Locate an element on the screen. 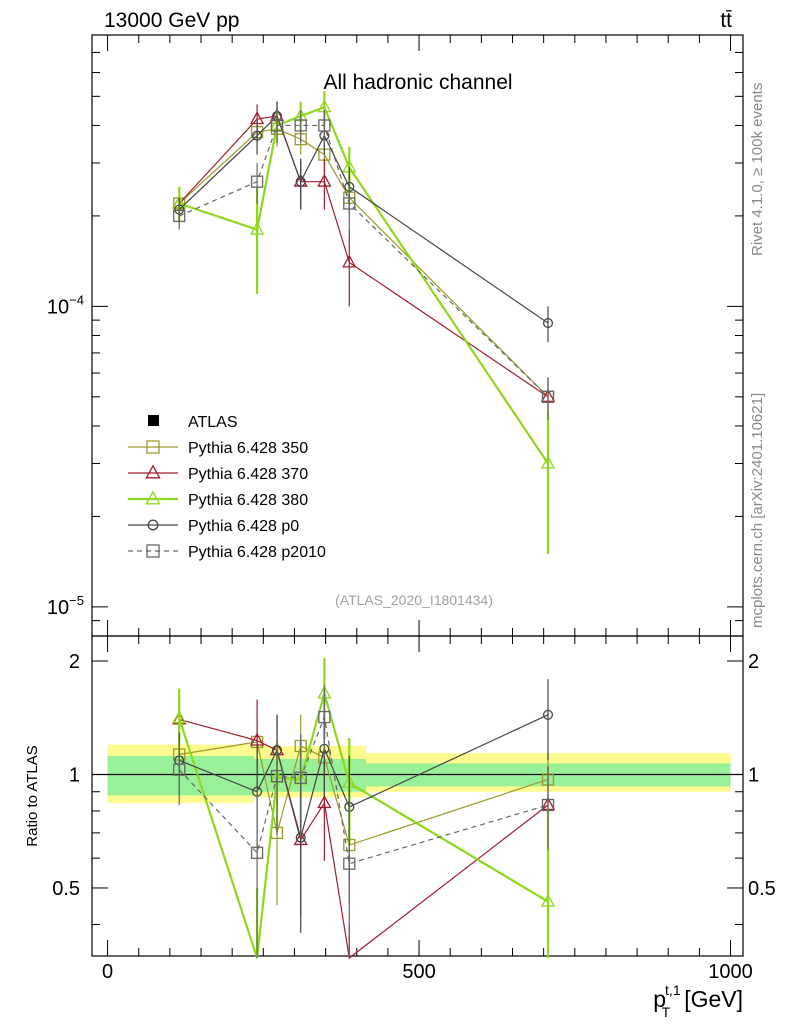 The width and height of the screenshot is (786, 1024). legend-swatch-atlas is located at coordinates (153, 420).